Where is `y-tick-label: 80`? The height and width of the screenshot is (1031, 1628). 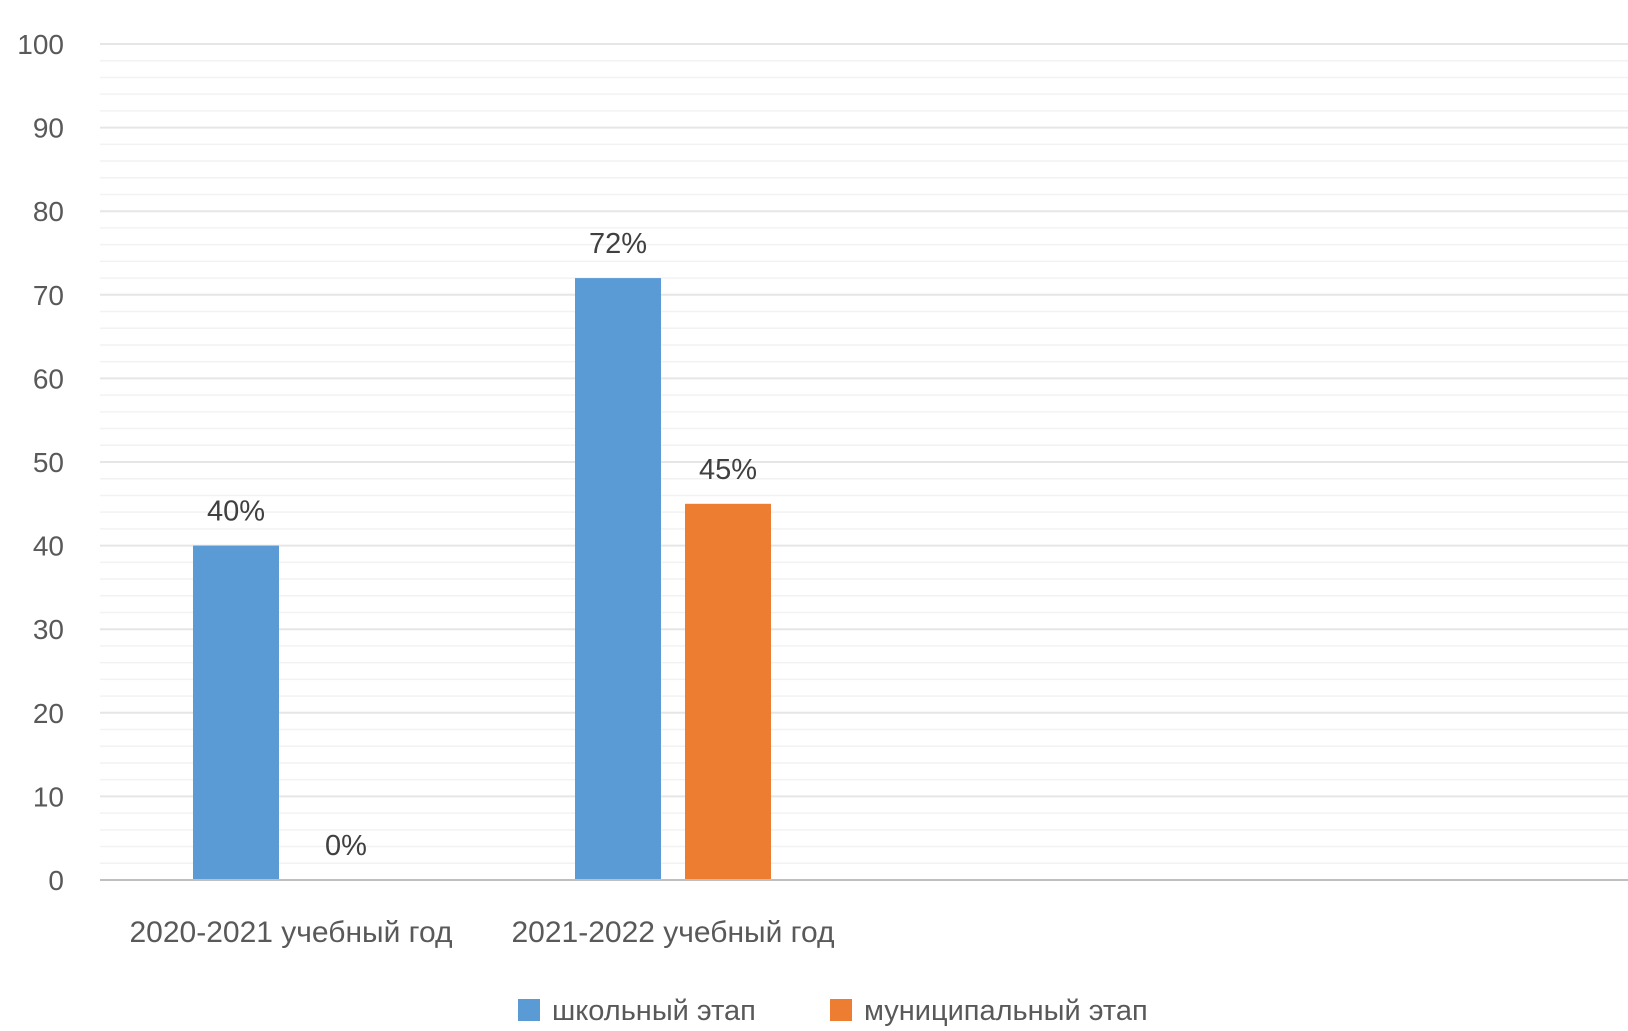
y-tick-label: 80 is located at coordinates (48, 211).